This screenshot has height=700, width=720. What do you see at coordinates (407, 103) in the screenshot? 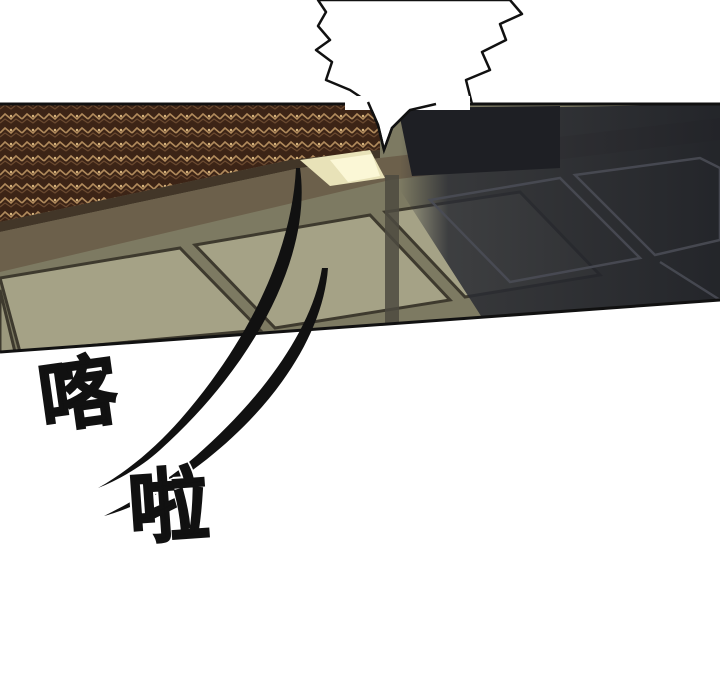
I see `bubble-fill` at bounding box center [407, 103].